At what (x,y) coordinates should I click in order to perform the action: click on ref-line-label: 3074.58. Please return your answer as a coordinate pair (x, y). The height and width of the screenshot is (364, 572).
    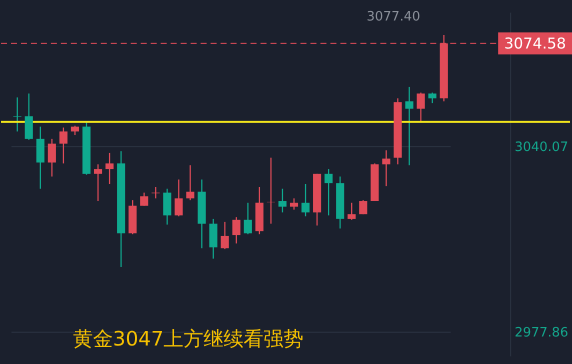
    Looking at the image, I should click on (535, 43).